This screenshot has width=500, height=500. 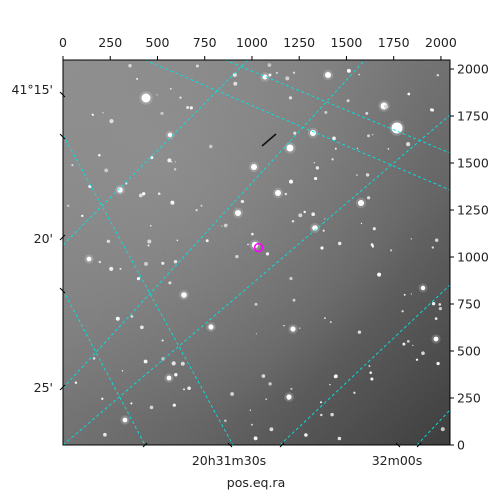 What do you see at coordinates (473, 210) in the screenshot?
I see `right-tick-label: 1250` at bounding box center [473, 210].